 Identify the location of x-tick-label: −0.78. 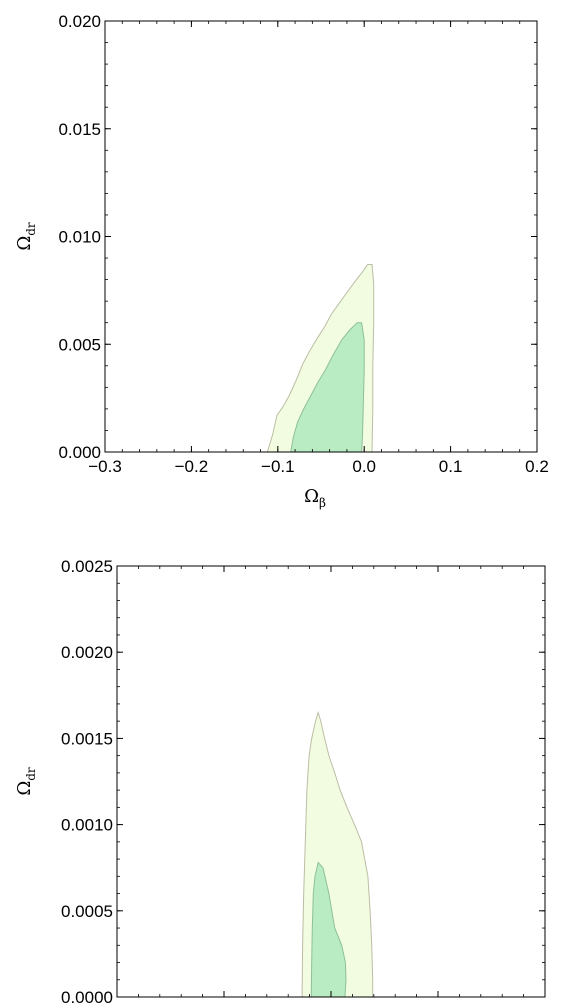
(223, 1003).